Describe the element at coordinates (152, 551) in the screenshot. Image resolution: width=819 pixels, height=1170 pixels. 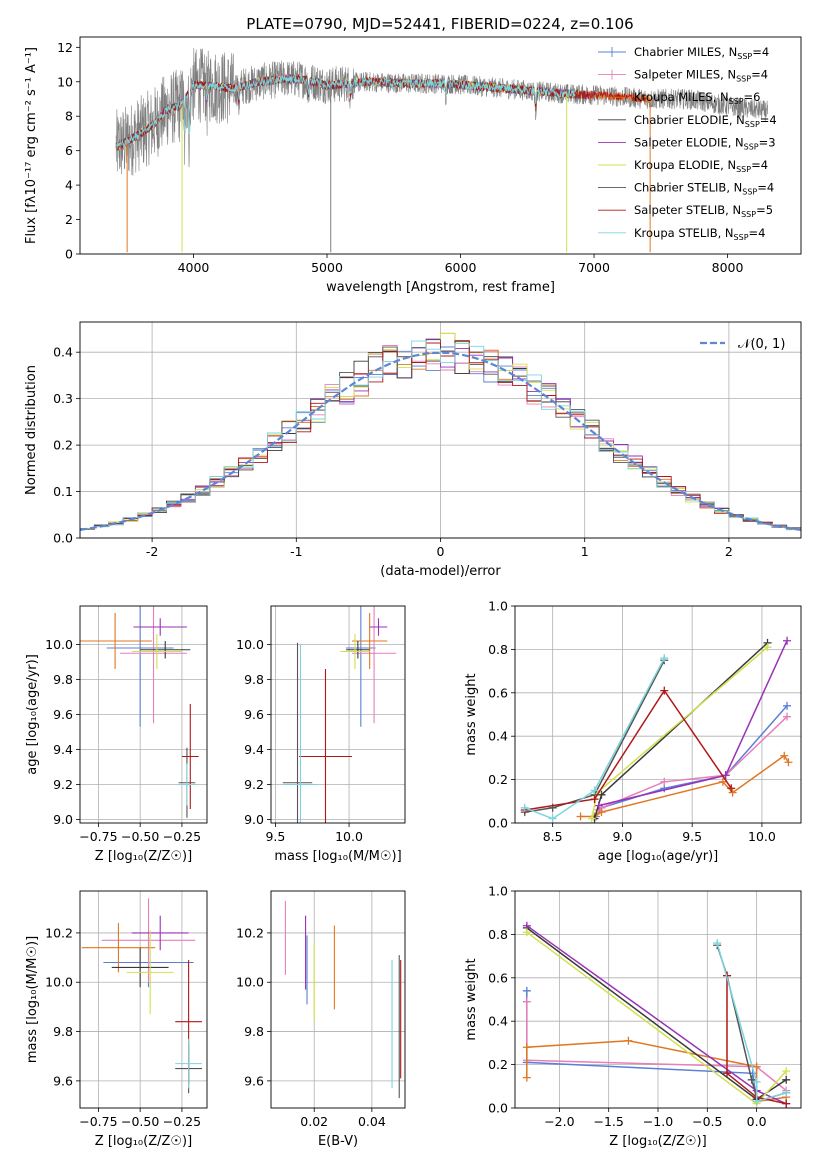
I see `x-tick-label: -2` at that location.